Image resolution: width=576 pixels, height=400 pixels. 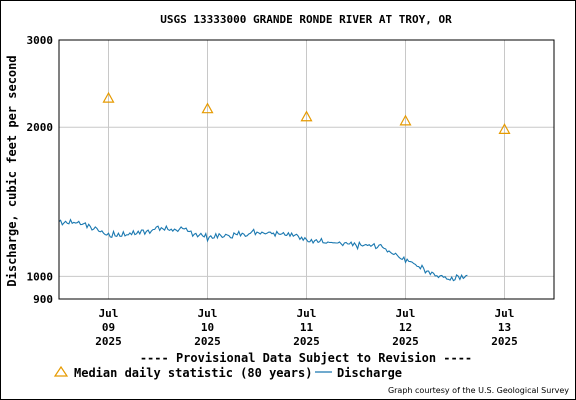 I want to click on x-tick-label: 10, so click(x=207, y=327).